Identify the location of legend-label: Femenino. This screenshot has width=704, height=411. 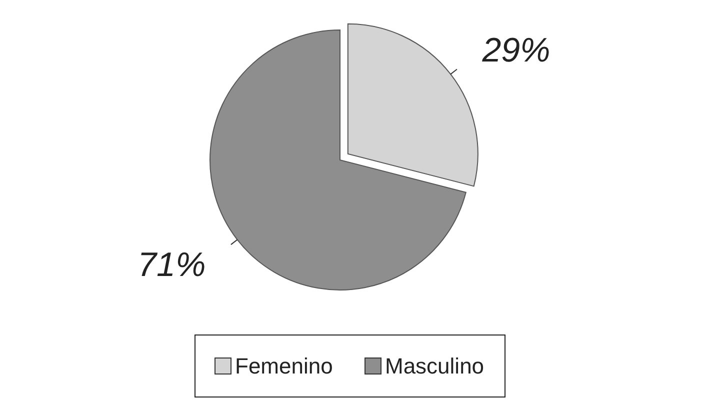
(284, 366).